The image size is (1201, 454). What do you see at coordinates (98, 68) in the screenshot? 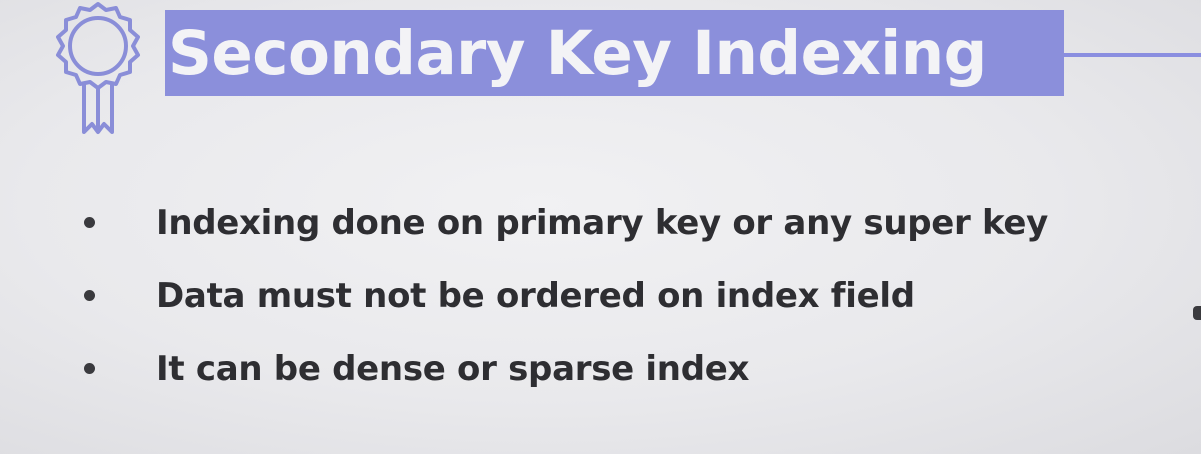
I see `award-ribbon-icon` at bounding box center [98, 68].